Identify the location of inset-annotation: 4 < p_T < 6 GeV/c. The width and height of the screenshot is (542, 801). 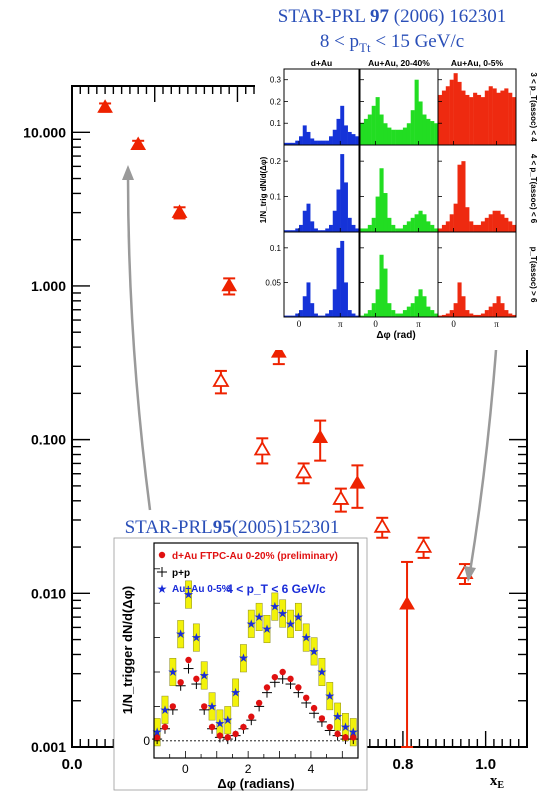
(276, 589).